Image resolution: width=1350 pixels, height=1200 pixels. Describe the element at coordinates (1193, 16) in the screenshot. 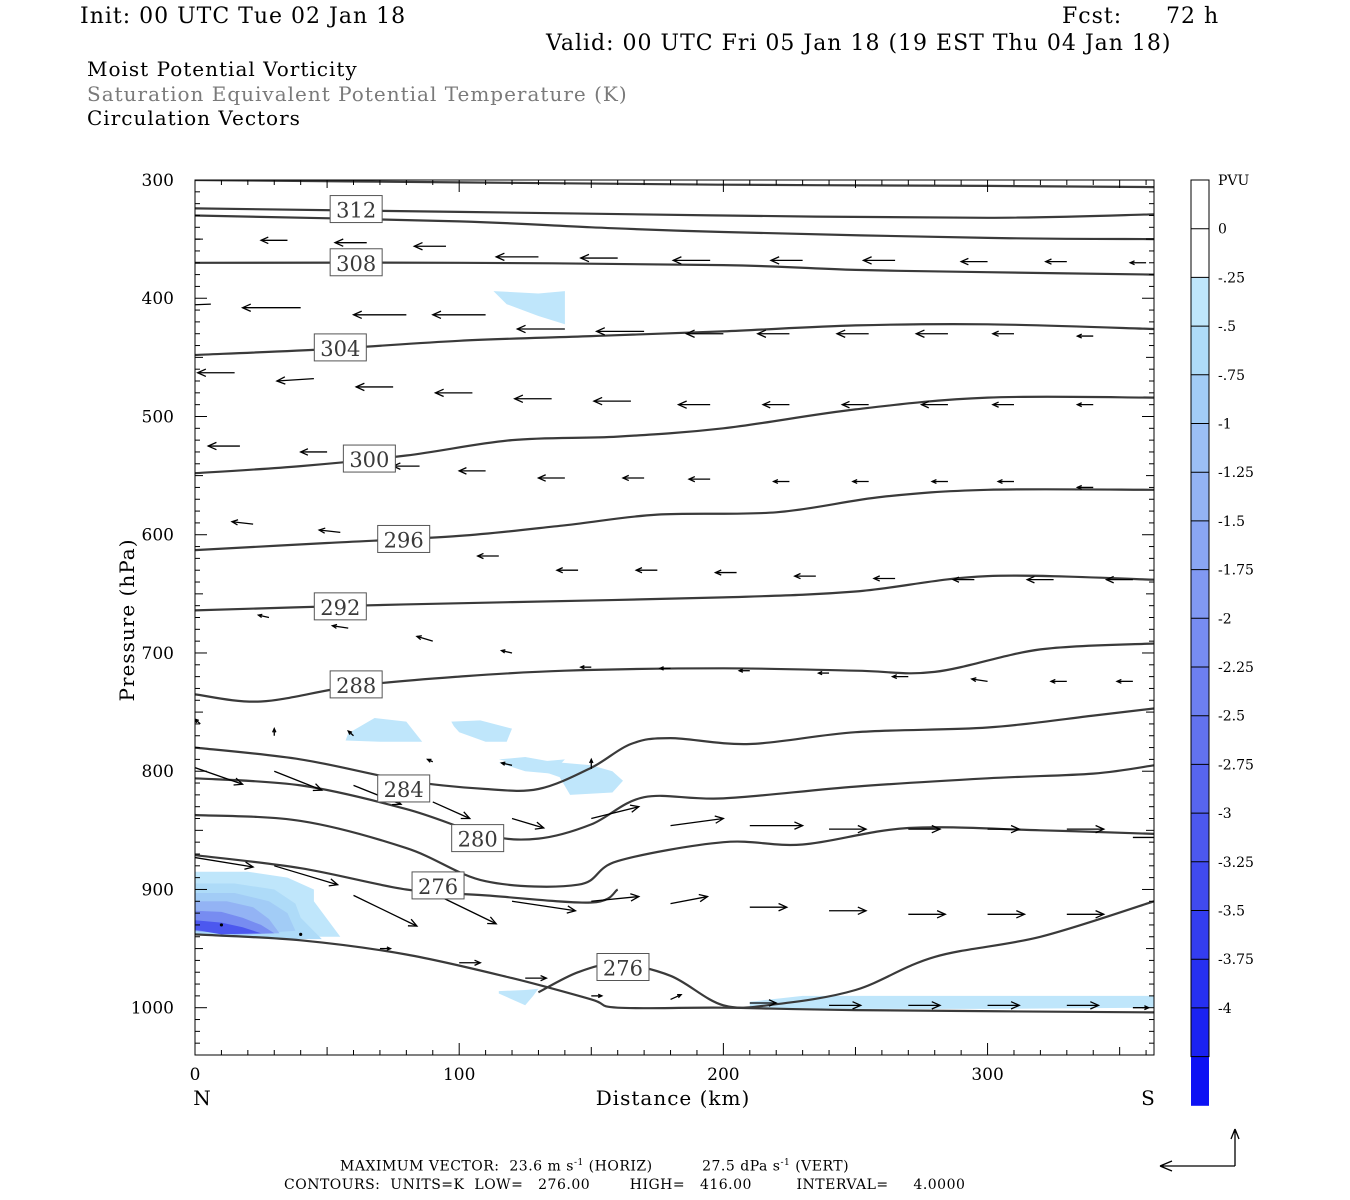

I see `forecast-hour: 72 h` at that location.